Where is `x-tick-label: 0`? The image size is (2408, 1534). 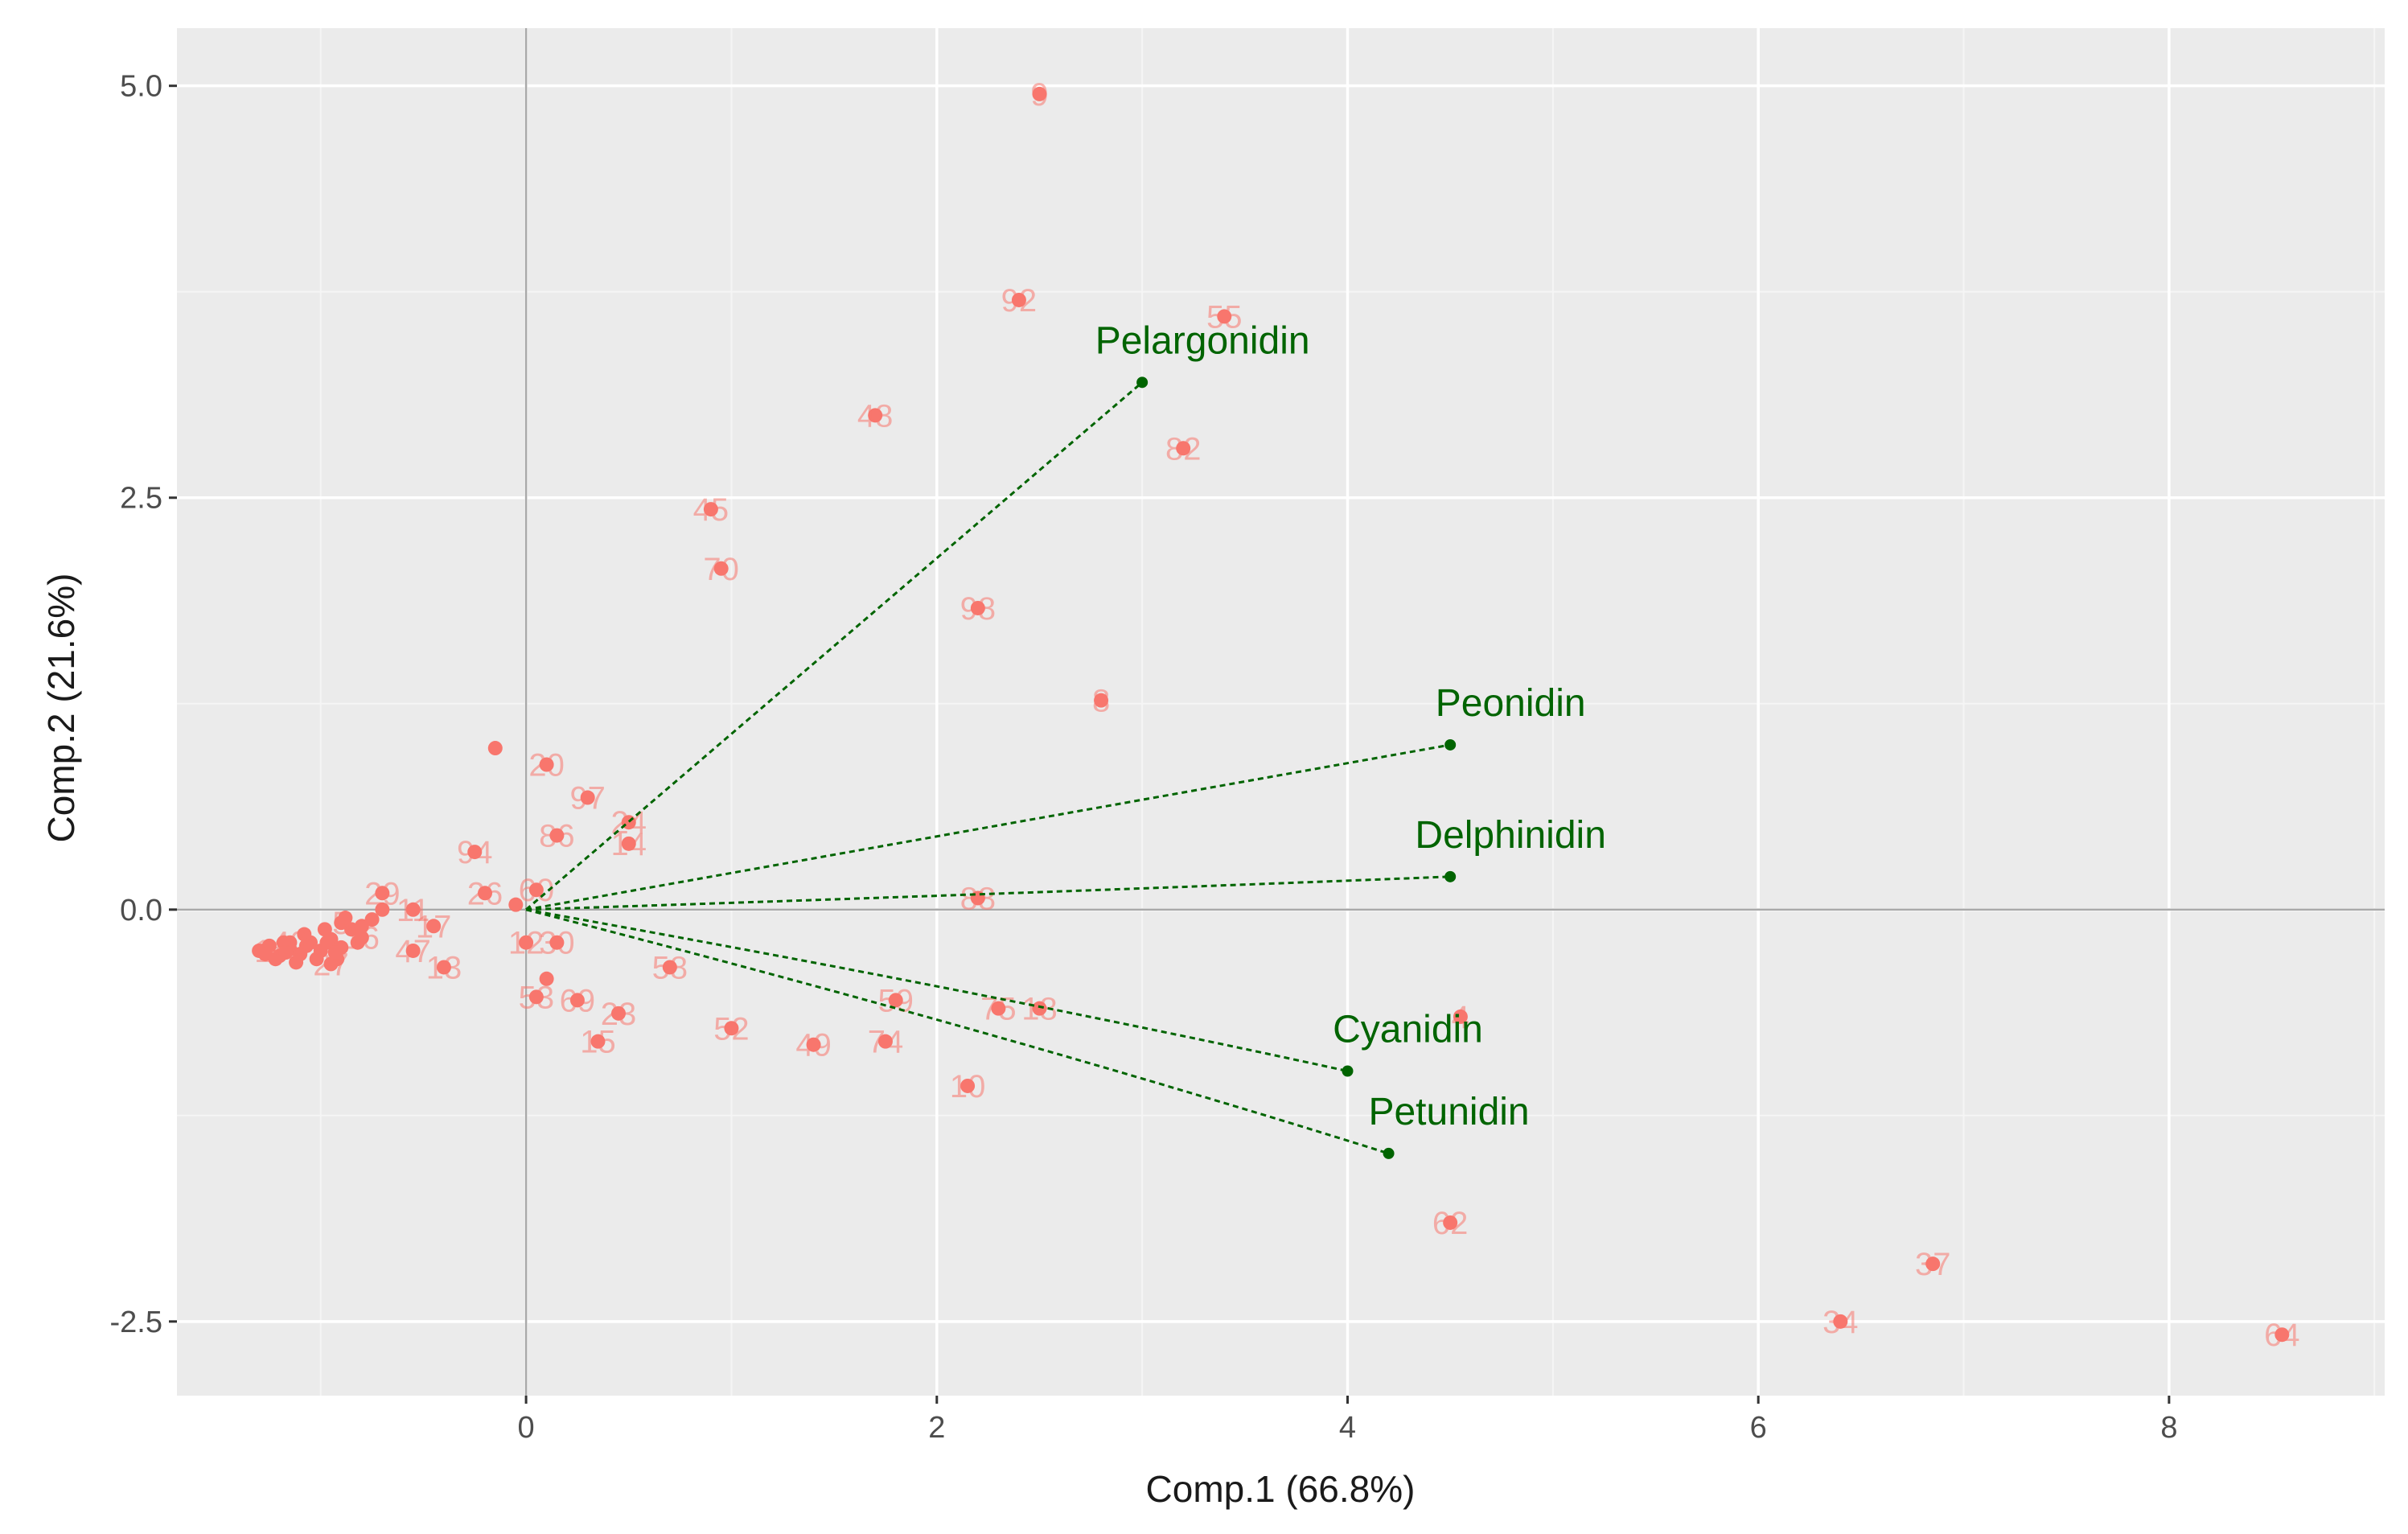
x-tick-label: 0 is located at coordinates (526, 1428).